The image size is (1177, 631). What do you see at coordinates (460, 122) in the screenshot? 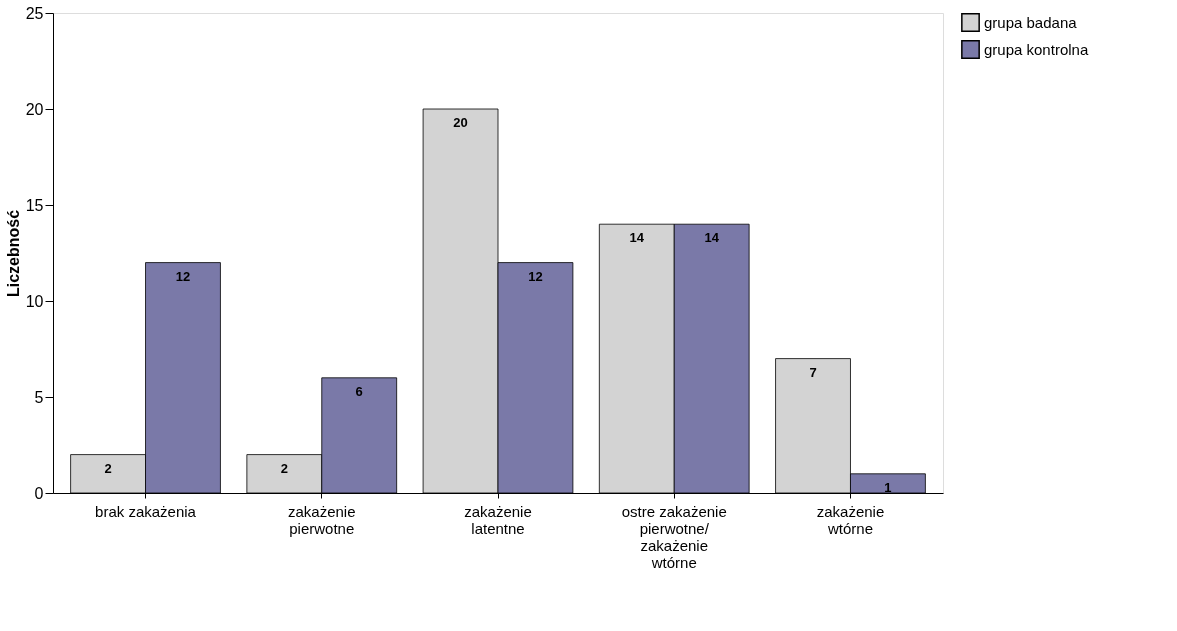
I see `data-label: 20` at bounding box center [460, 122].